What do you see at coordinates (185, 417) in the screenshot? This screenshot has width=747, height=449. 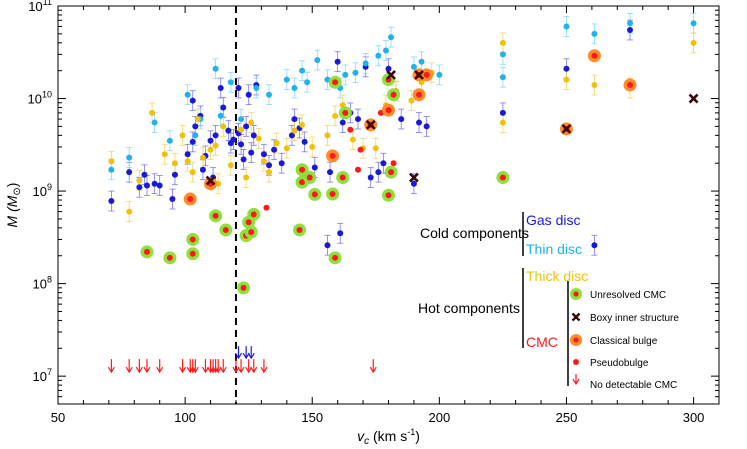 I see `x-tick-label-1: 100` at bounding box center [185, 417].